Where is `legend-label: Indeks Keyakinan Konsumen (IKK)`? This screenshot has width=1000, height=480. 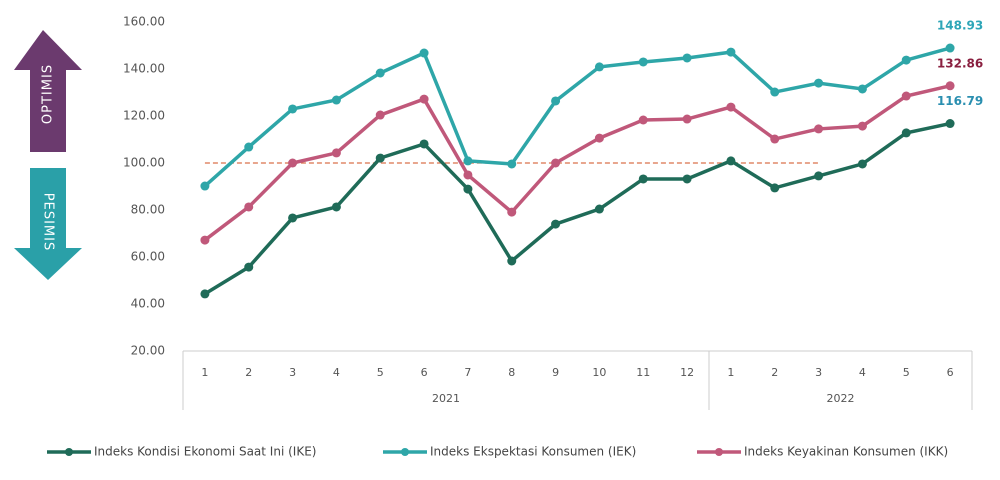 legend-label: Indeks Keyakinan Konsumen (IKK) is located at coordinates (846, 452).